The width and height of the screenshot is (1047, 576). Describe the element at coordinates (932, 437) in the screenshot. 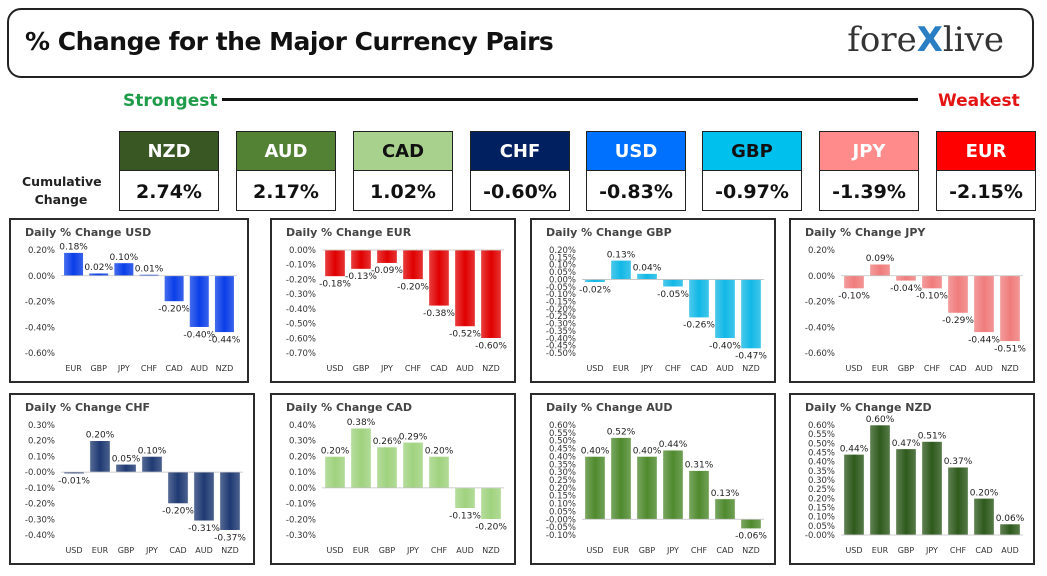

I see `data-label: 0.51%` at that location.